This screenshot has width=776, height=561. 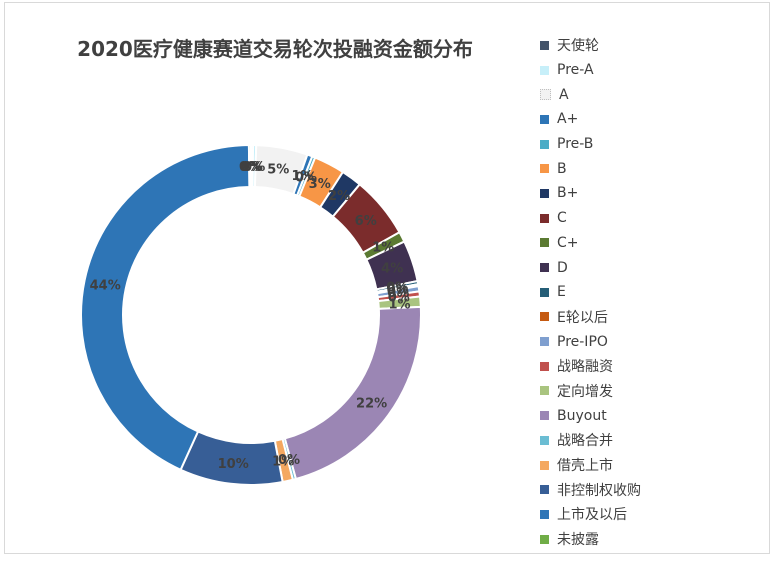 I want to click on data-label-item-20: 0%, so click(x=250, y=167).